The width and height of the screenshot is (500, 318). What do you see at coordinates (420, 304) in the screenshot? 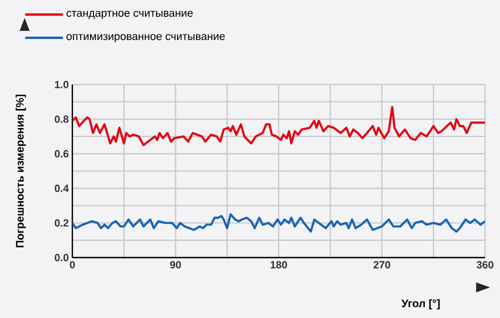
I see `x-axis-title: Угол [°]` at bounding box center [420, 304].